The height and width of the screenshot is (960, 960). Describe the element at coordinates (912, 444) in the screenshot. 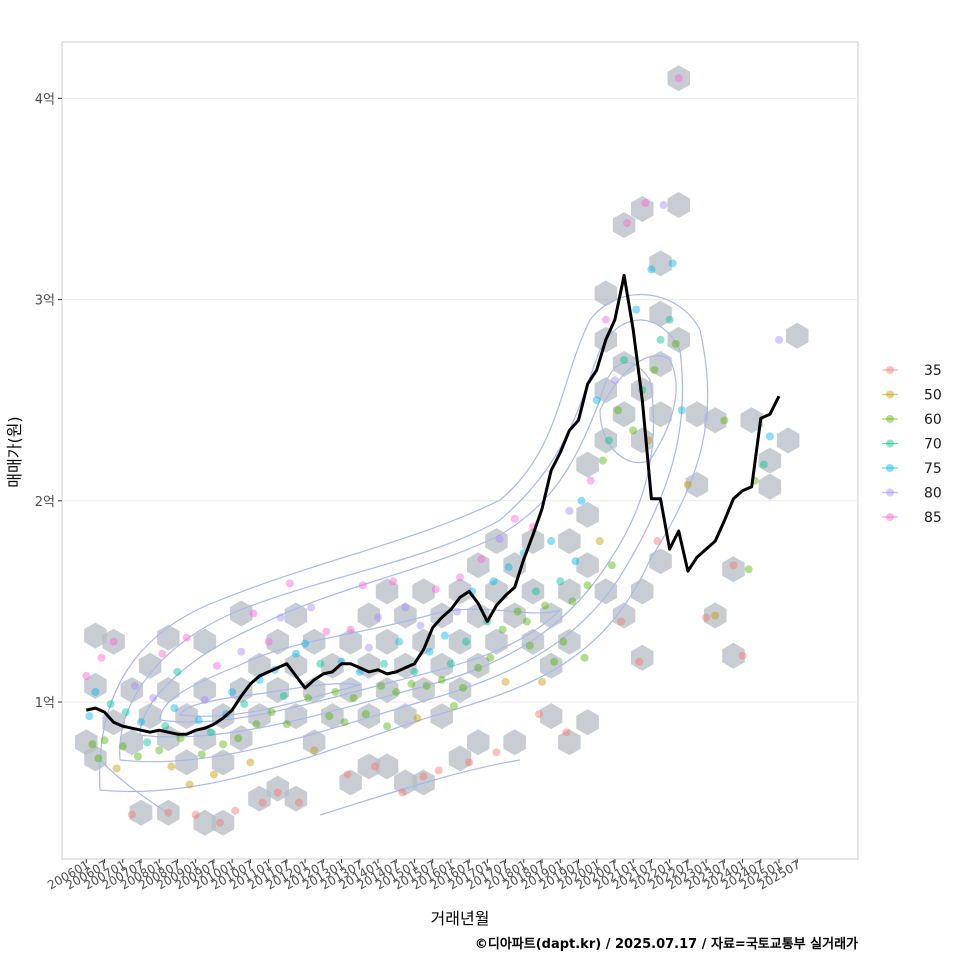

I see `legend: 35 50 60 70 75 80 85` at that location.